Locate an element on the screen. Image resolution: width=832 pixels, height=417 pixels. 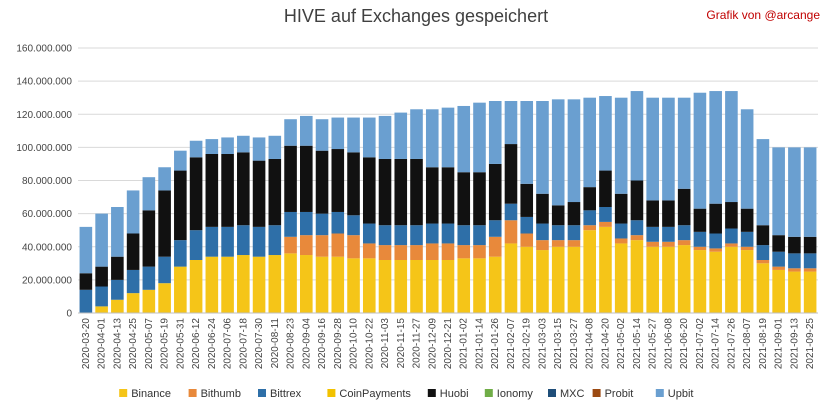
x-tick-label: 2020-04-01 is located at coordinates (102, 344).